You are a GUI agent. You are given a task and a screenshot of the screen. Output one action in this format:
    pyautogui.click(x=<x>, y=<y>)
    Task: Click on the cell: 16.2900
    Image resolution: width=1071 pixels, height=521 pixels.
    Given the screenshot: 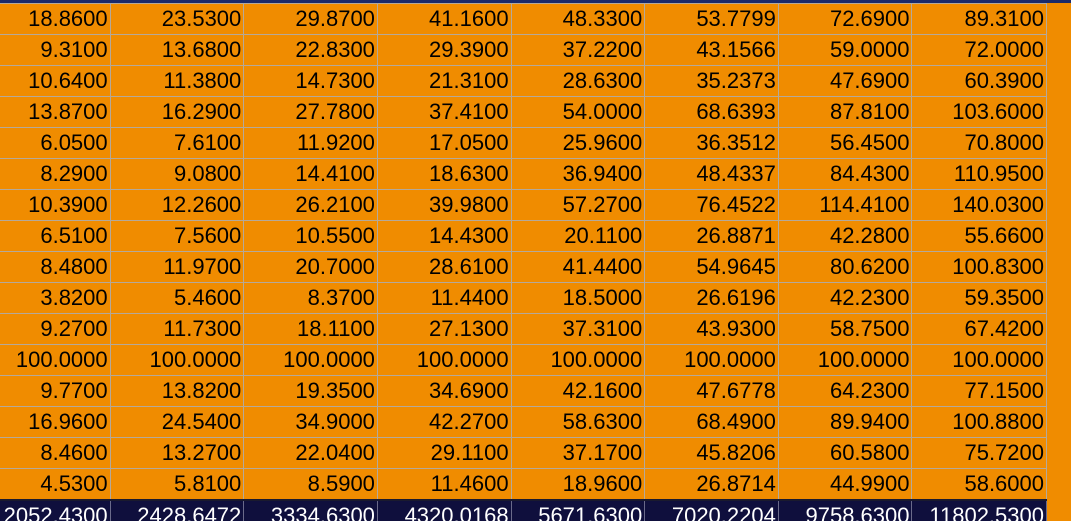 What is the action you would take?
    pyautogui.click(x=177, y=112)
    